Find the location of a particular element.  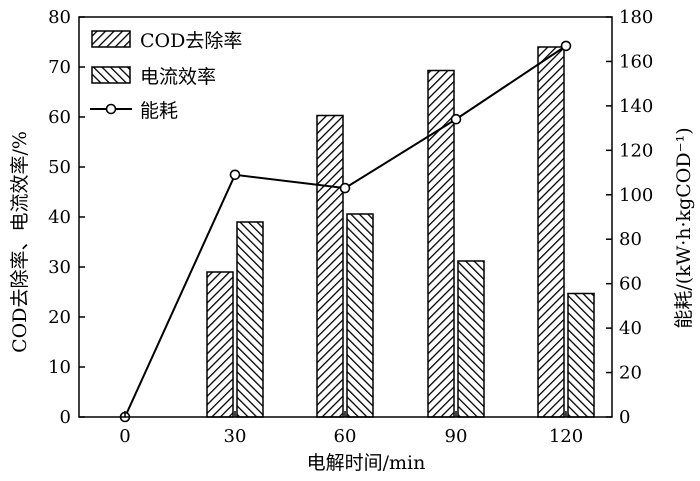

y-right-tick-label: 80 is located at coordinates (630, 239).